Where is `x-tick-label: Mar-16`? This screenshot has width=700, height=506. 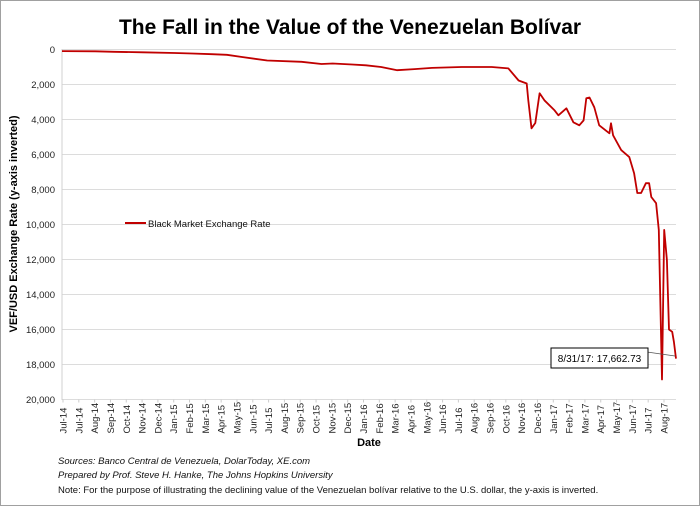 x-tick-label: Mar-16 is located at coordinates (396, 418).